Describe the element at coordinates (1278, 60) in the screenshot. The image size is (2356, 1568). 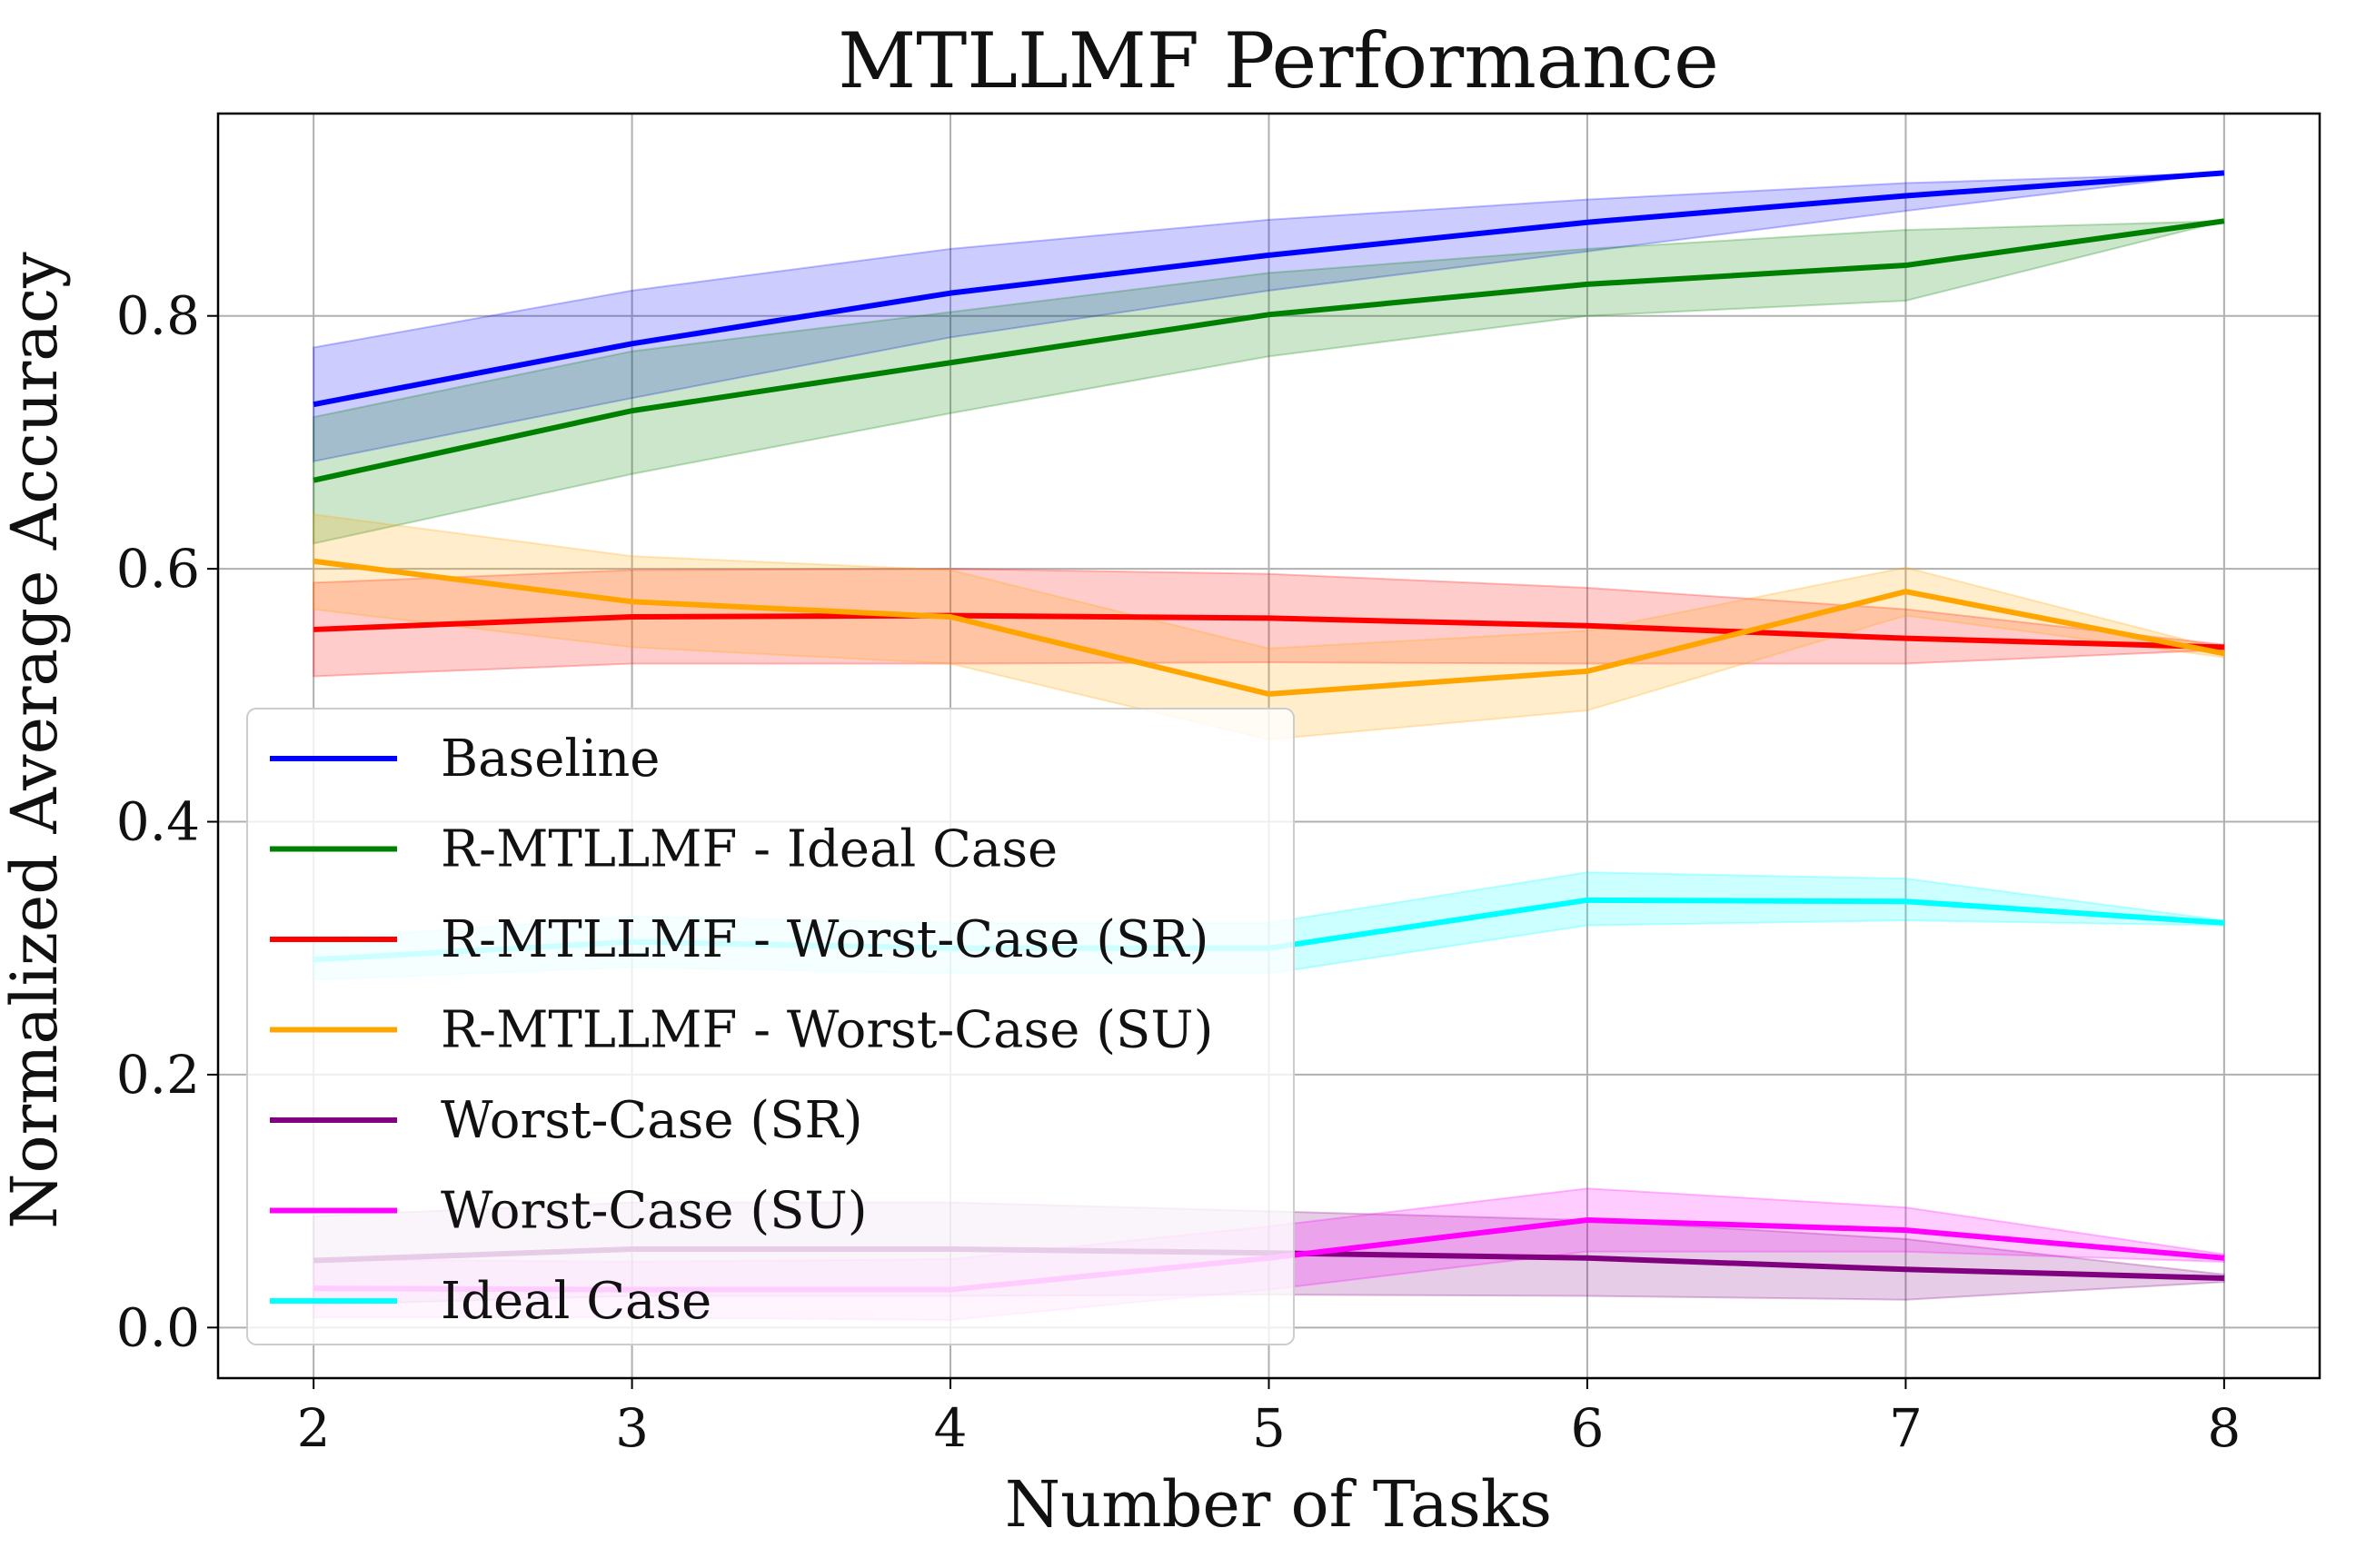
I see `chart-title: MTLLMF Performance` at that location.